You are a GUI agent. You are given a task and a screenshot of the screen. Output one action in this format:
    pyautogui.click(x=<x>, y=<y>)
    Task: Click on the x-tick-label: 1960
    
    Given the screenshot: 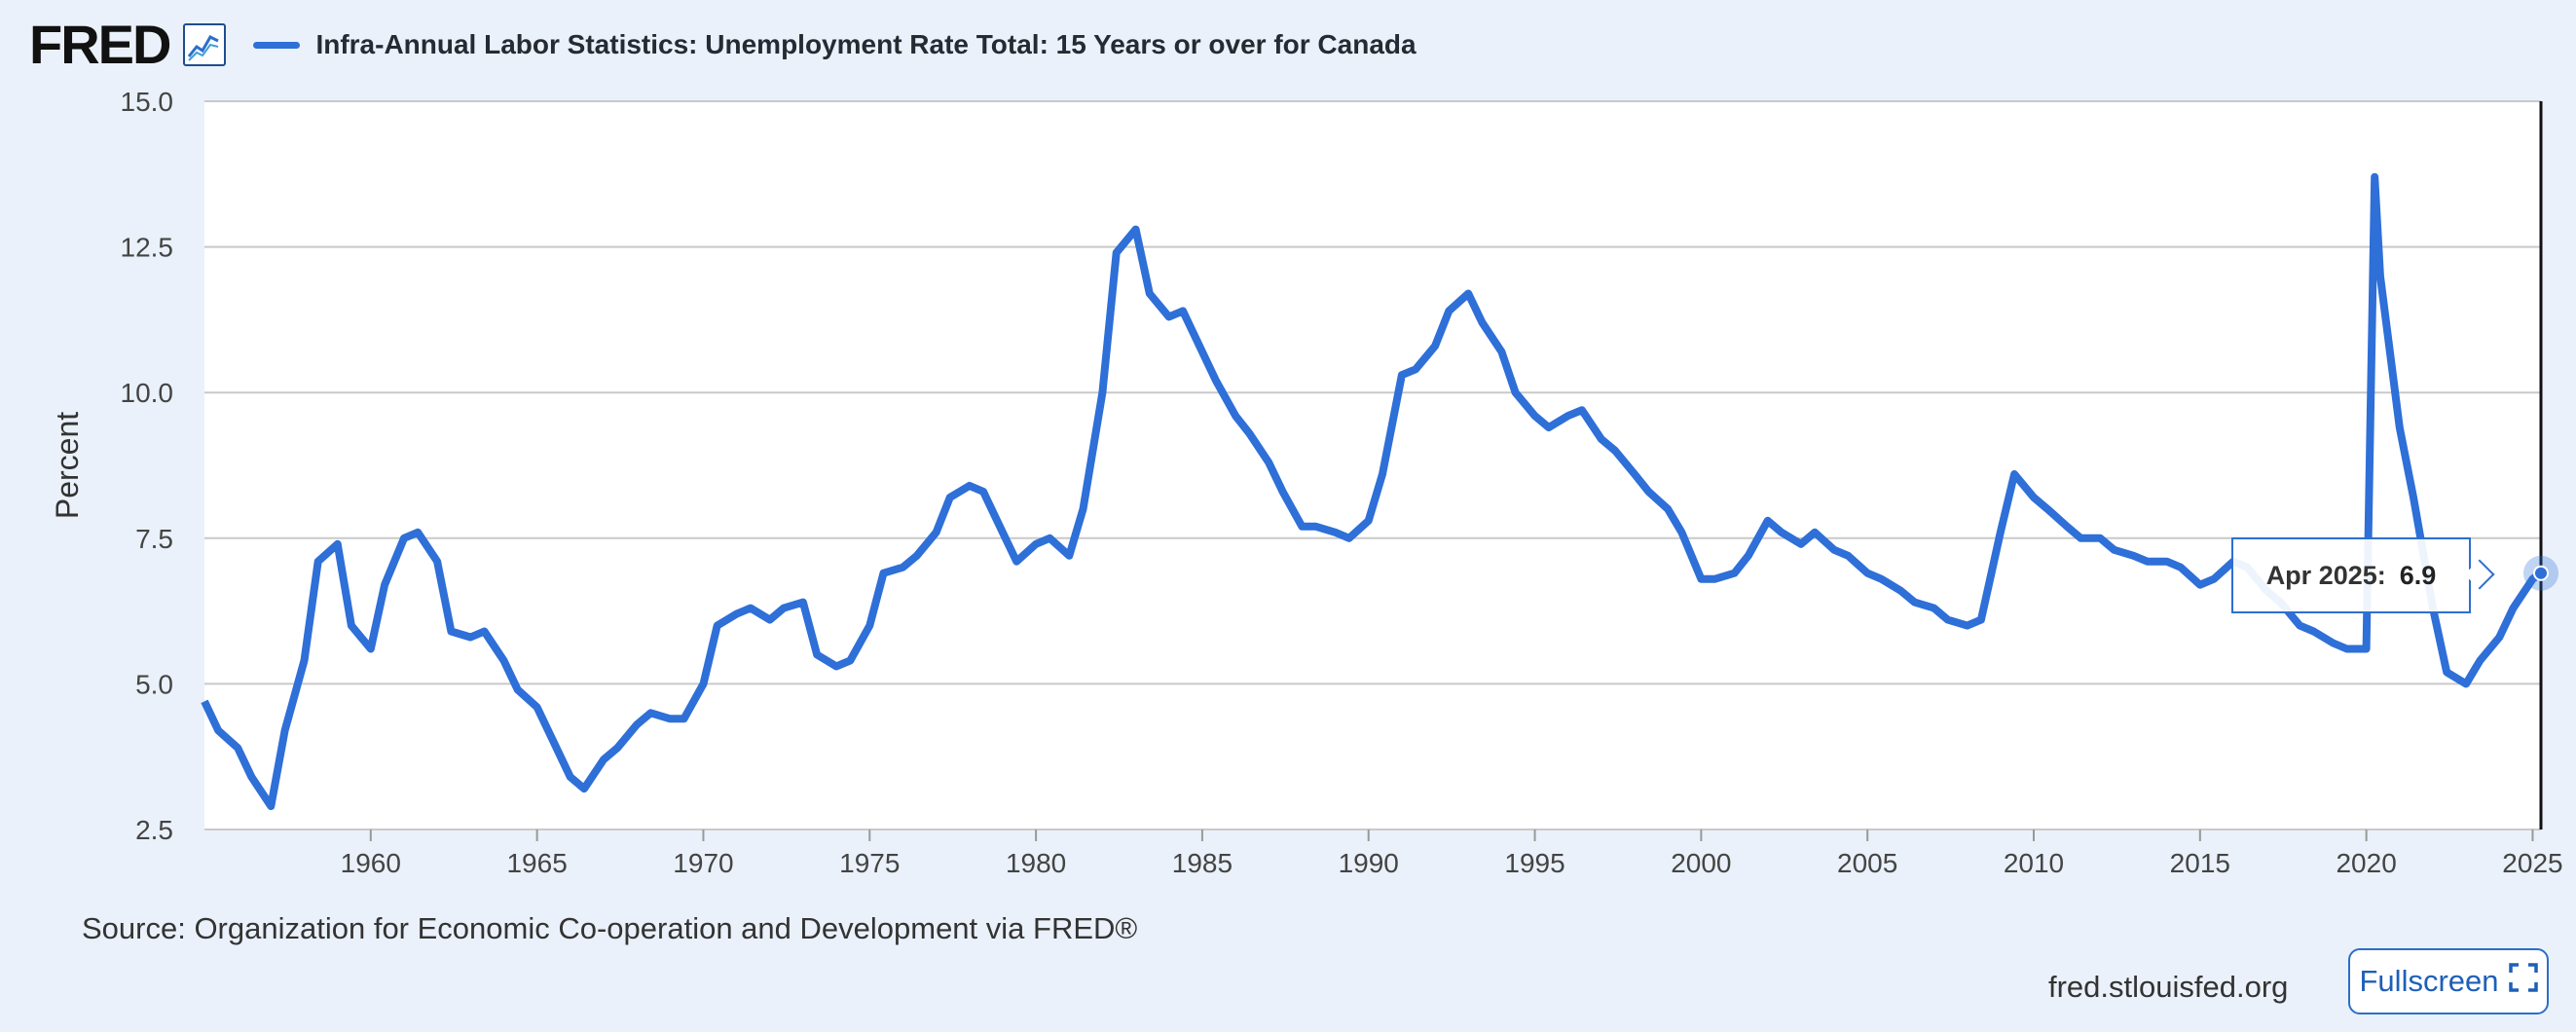 What is the action you would take?
    pyautogui.click(x=371, y=863)
    